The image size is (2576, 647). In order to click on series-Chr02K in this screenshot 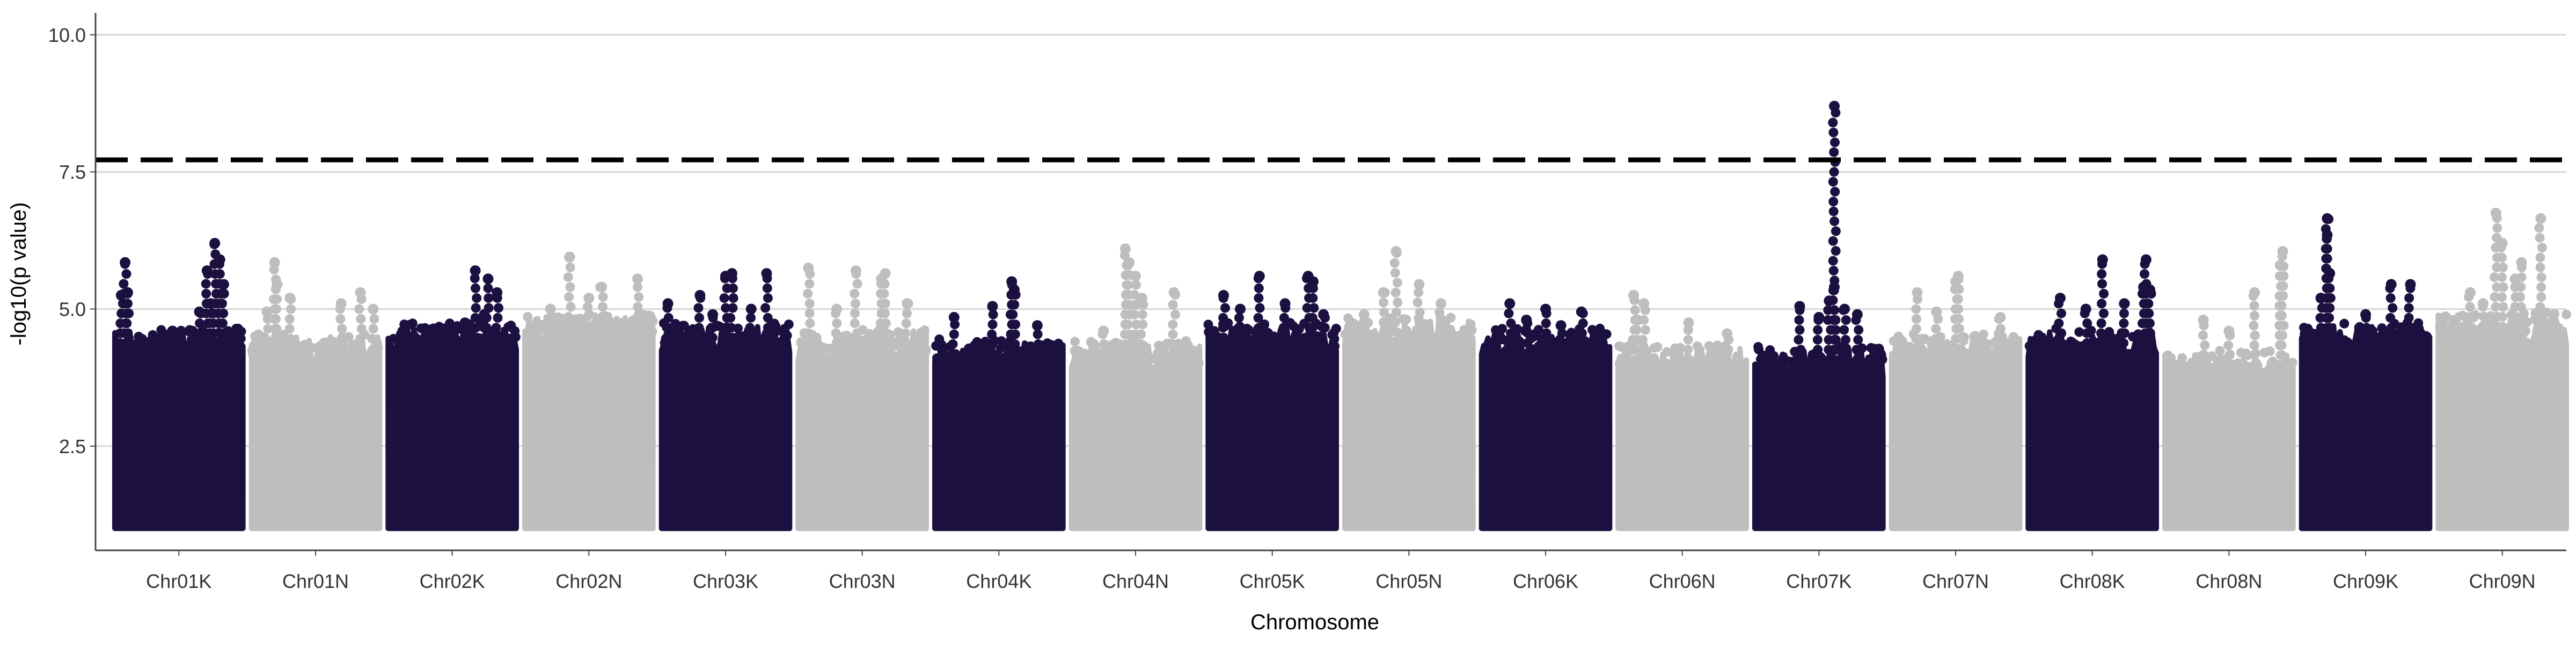, I will do `click(453, 398)`.